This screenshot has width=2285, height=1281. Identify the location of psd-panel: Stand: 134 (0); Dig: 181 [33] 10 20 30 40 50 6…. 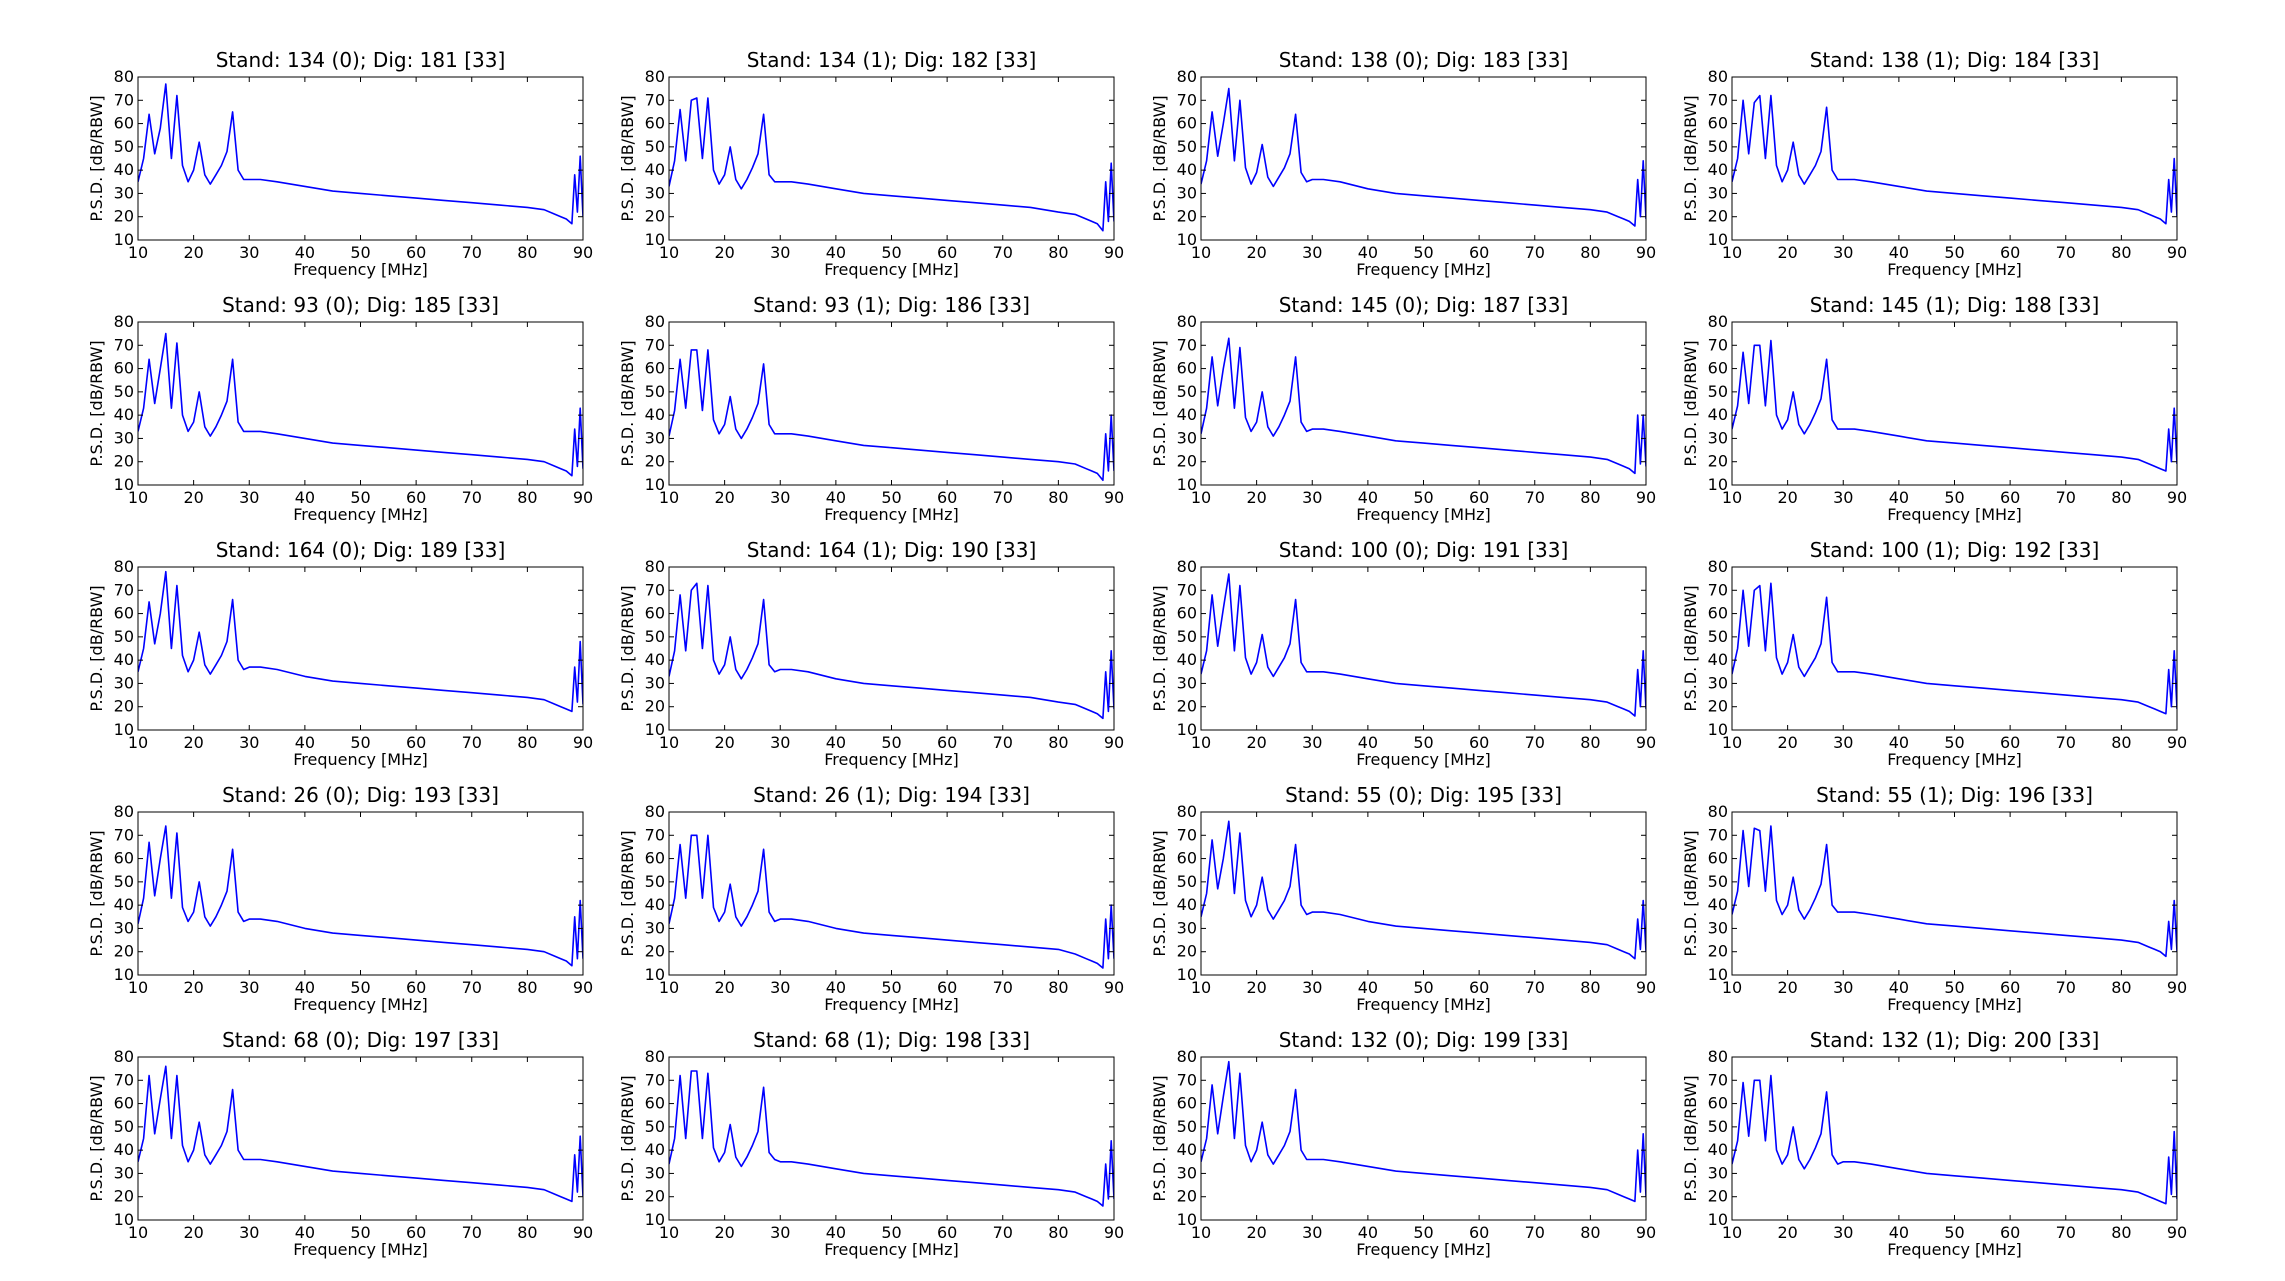
(340, 163).